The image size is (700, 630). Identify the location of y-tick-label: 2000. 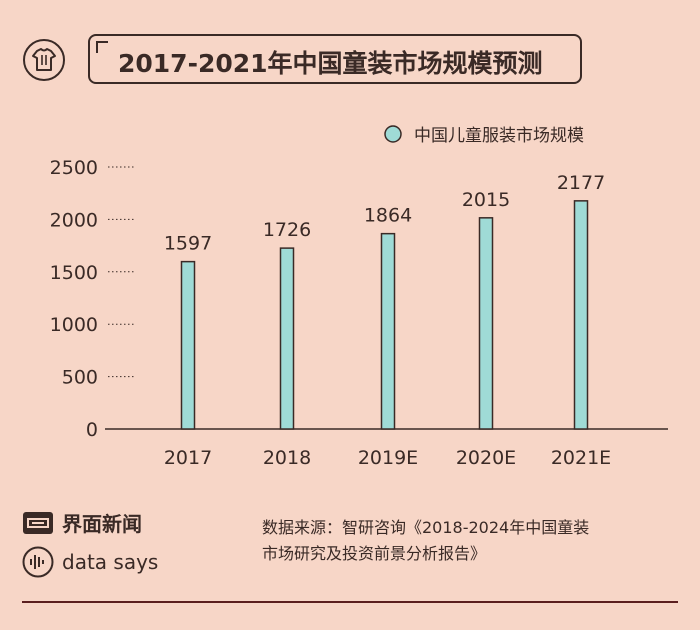
(74, 220).